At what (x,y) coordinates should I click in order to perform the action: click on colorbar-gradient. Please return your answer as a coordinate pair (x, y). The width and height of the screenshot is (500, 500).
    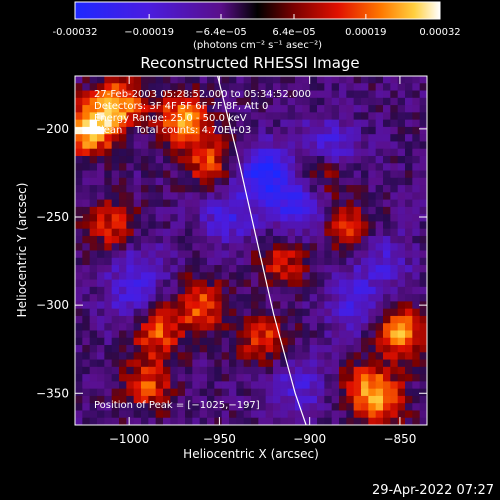
    Looking at the image, I should click on (257, 10).